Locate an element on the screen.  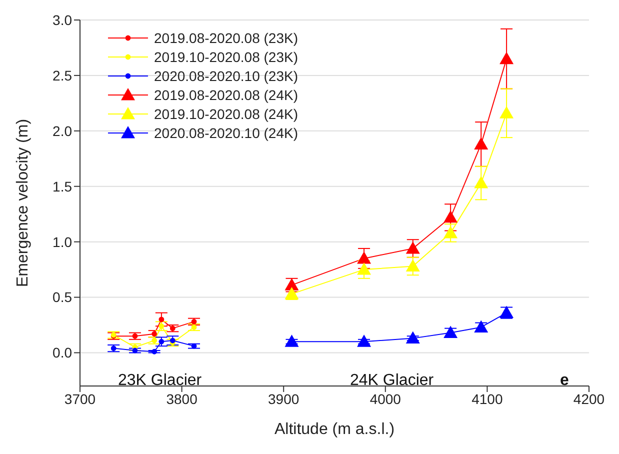
x-tick-label: 4100 is located at coordinates (487, 398).